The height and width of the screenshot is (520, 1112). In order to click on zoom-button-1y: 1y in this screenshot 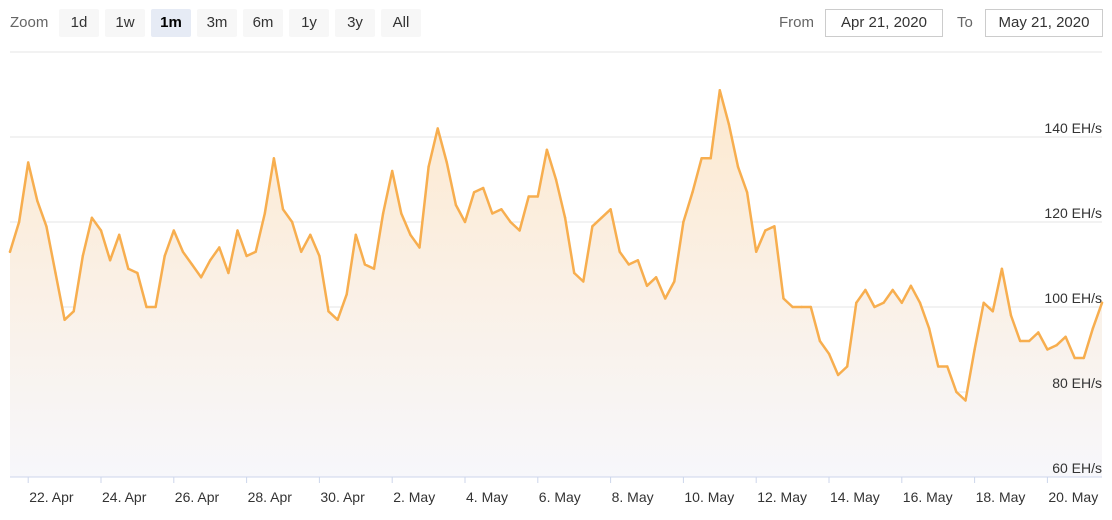, I will do `click(309, 23)`.